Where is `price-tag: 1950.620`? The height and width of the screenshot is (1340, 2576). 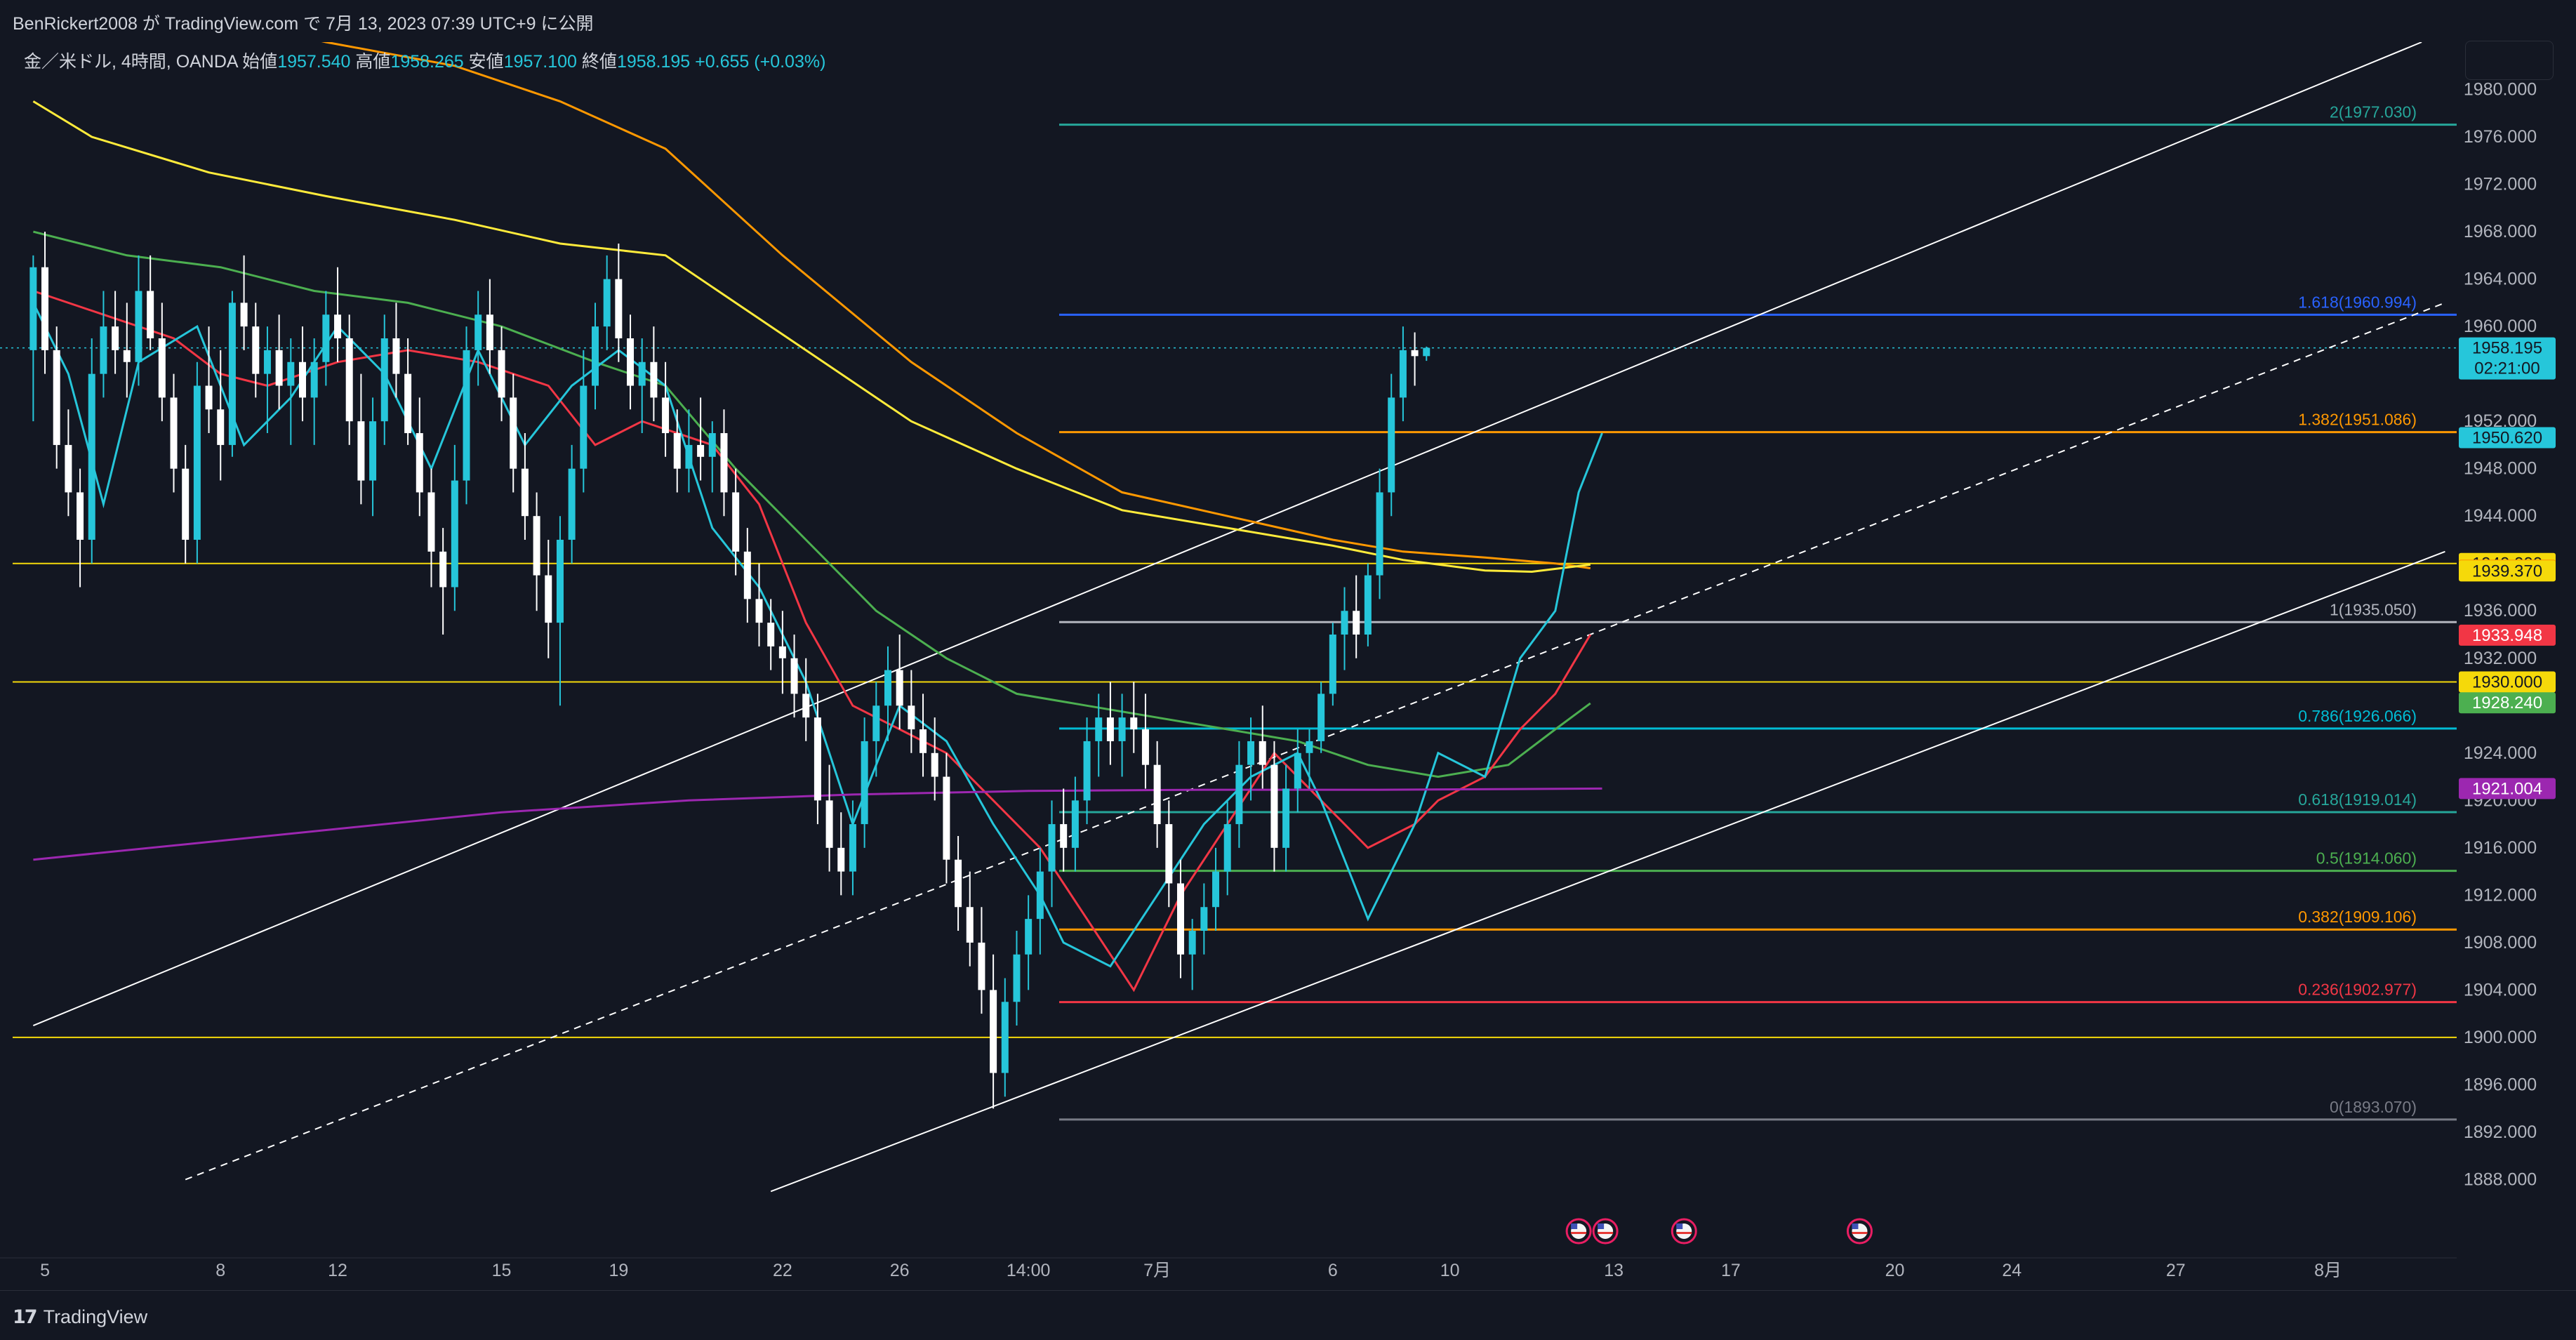 price-tag: 1950.620 is located at coordinates (2508, 438).